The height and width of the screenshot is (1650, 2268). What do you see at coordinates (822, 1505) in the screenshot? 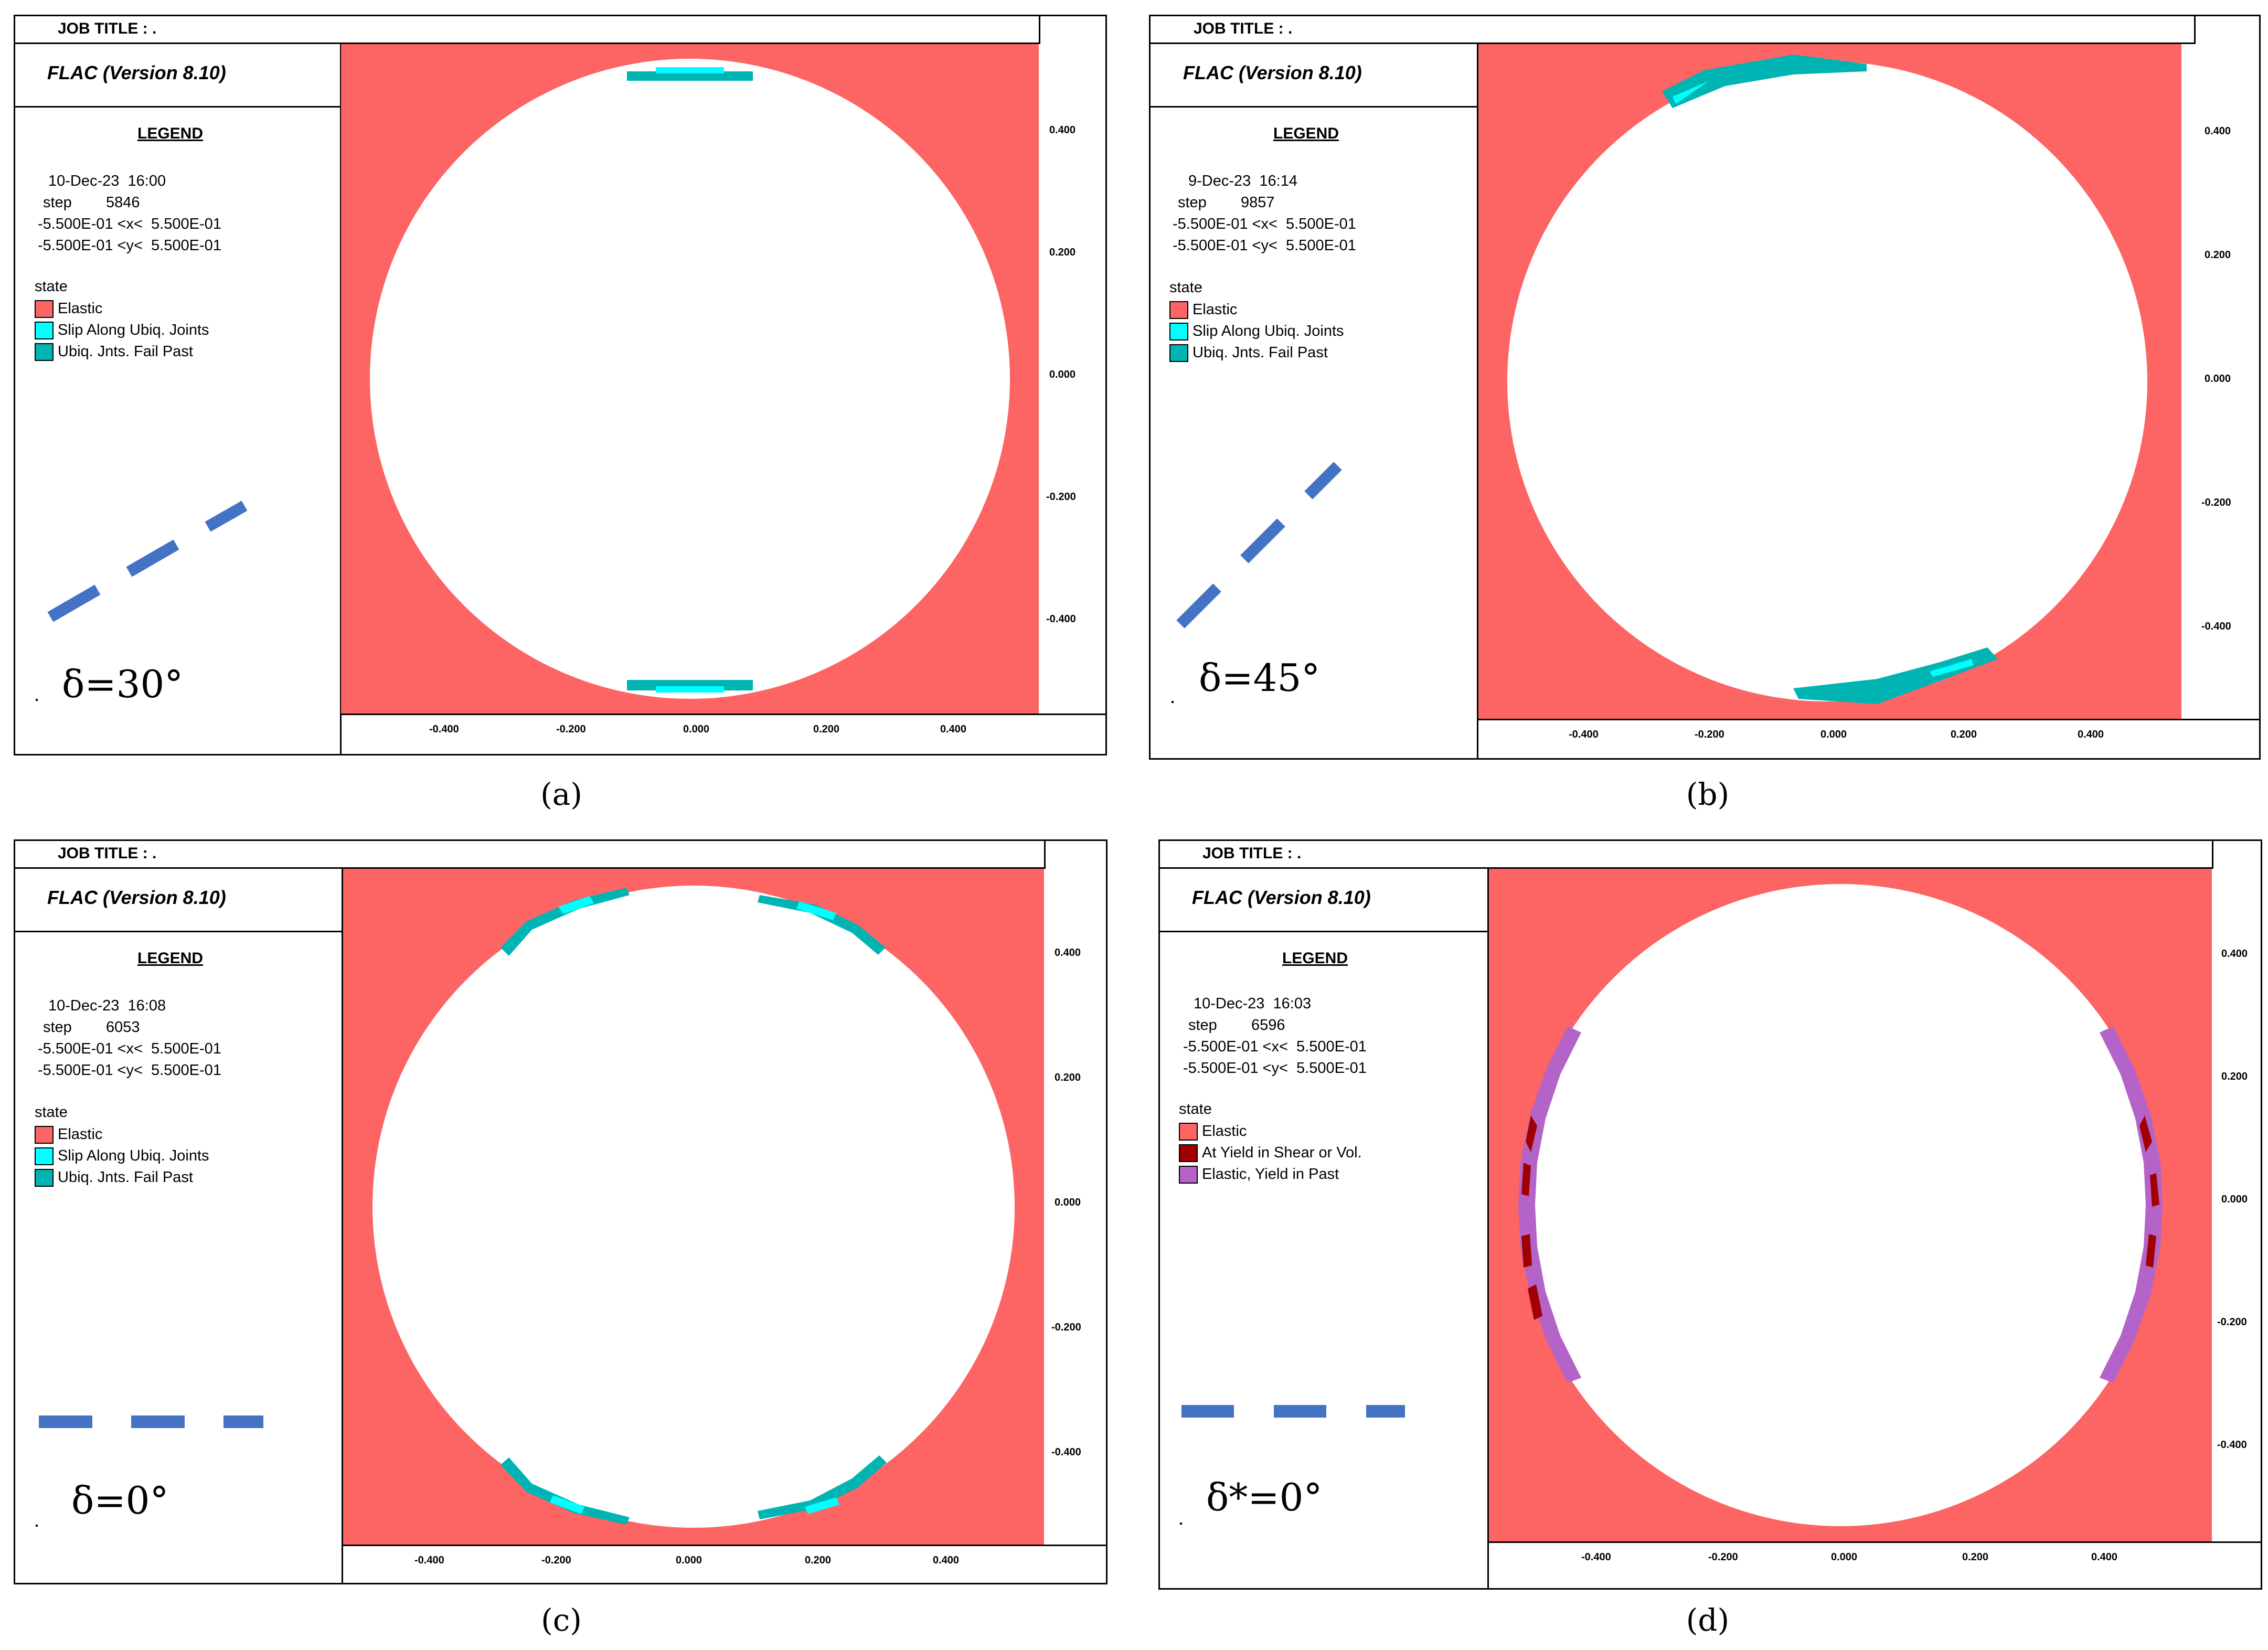
I see `slip-zone-bottom-right` at bounding box center [822, 1505].